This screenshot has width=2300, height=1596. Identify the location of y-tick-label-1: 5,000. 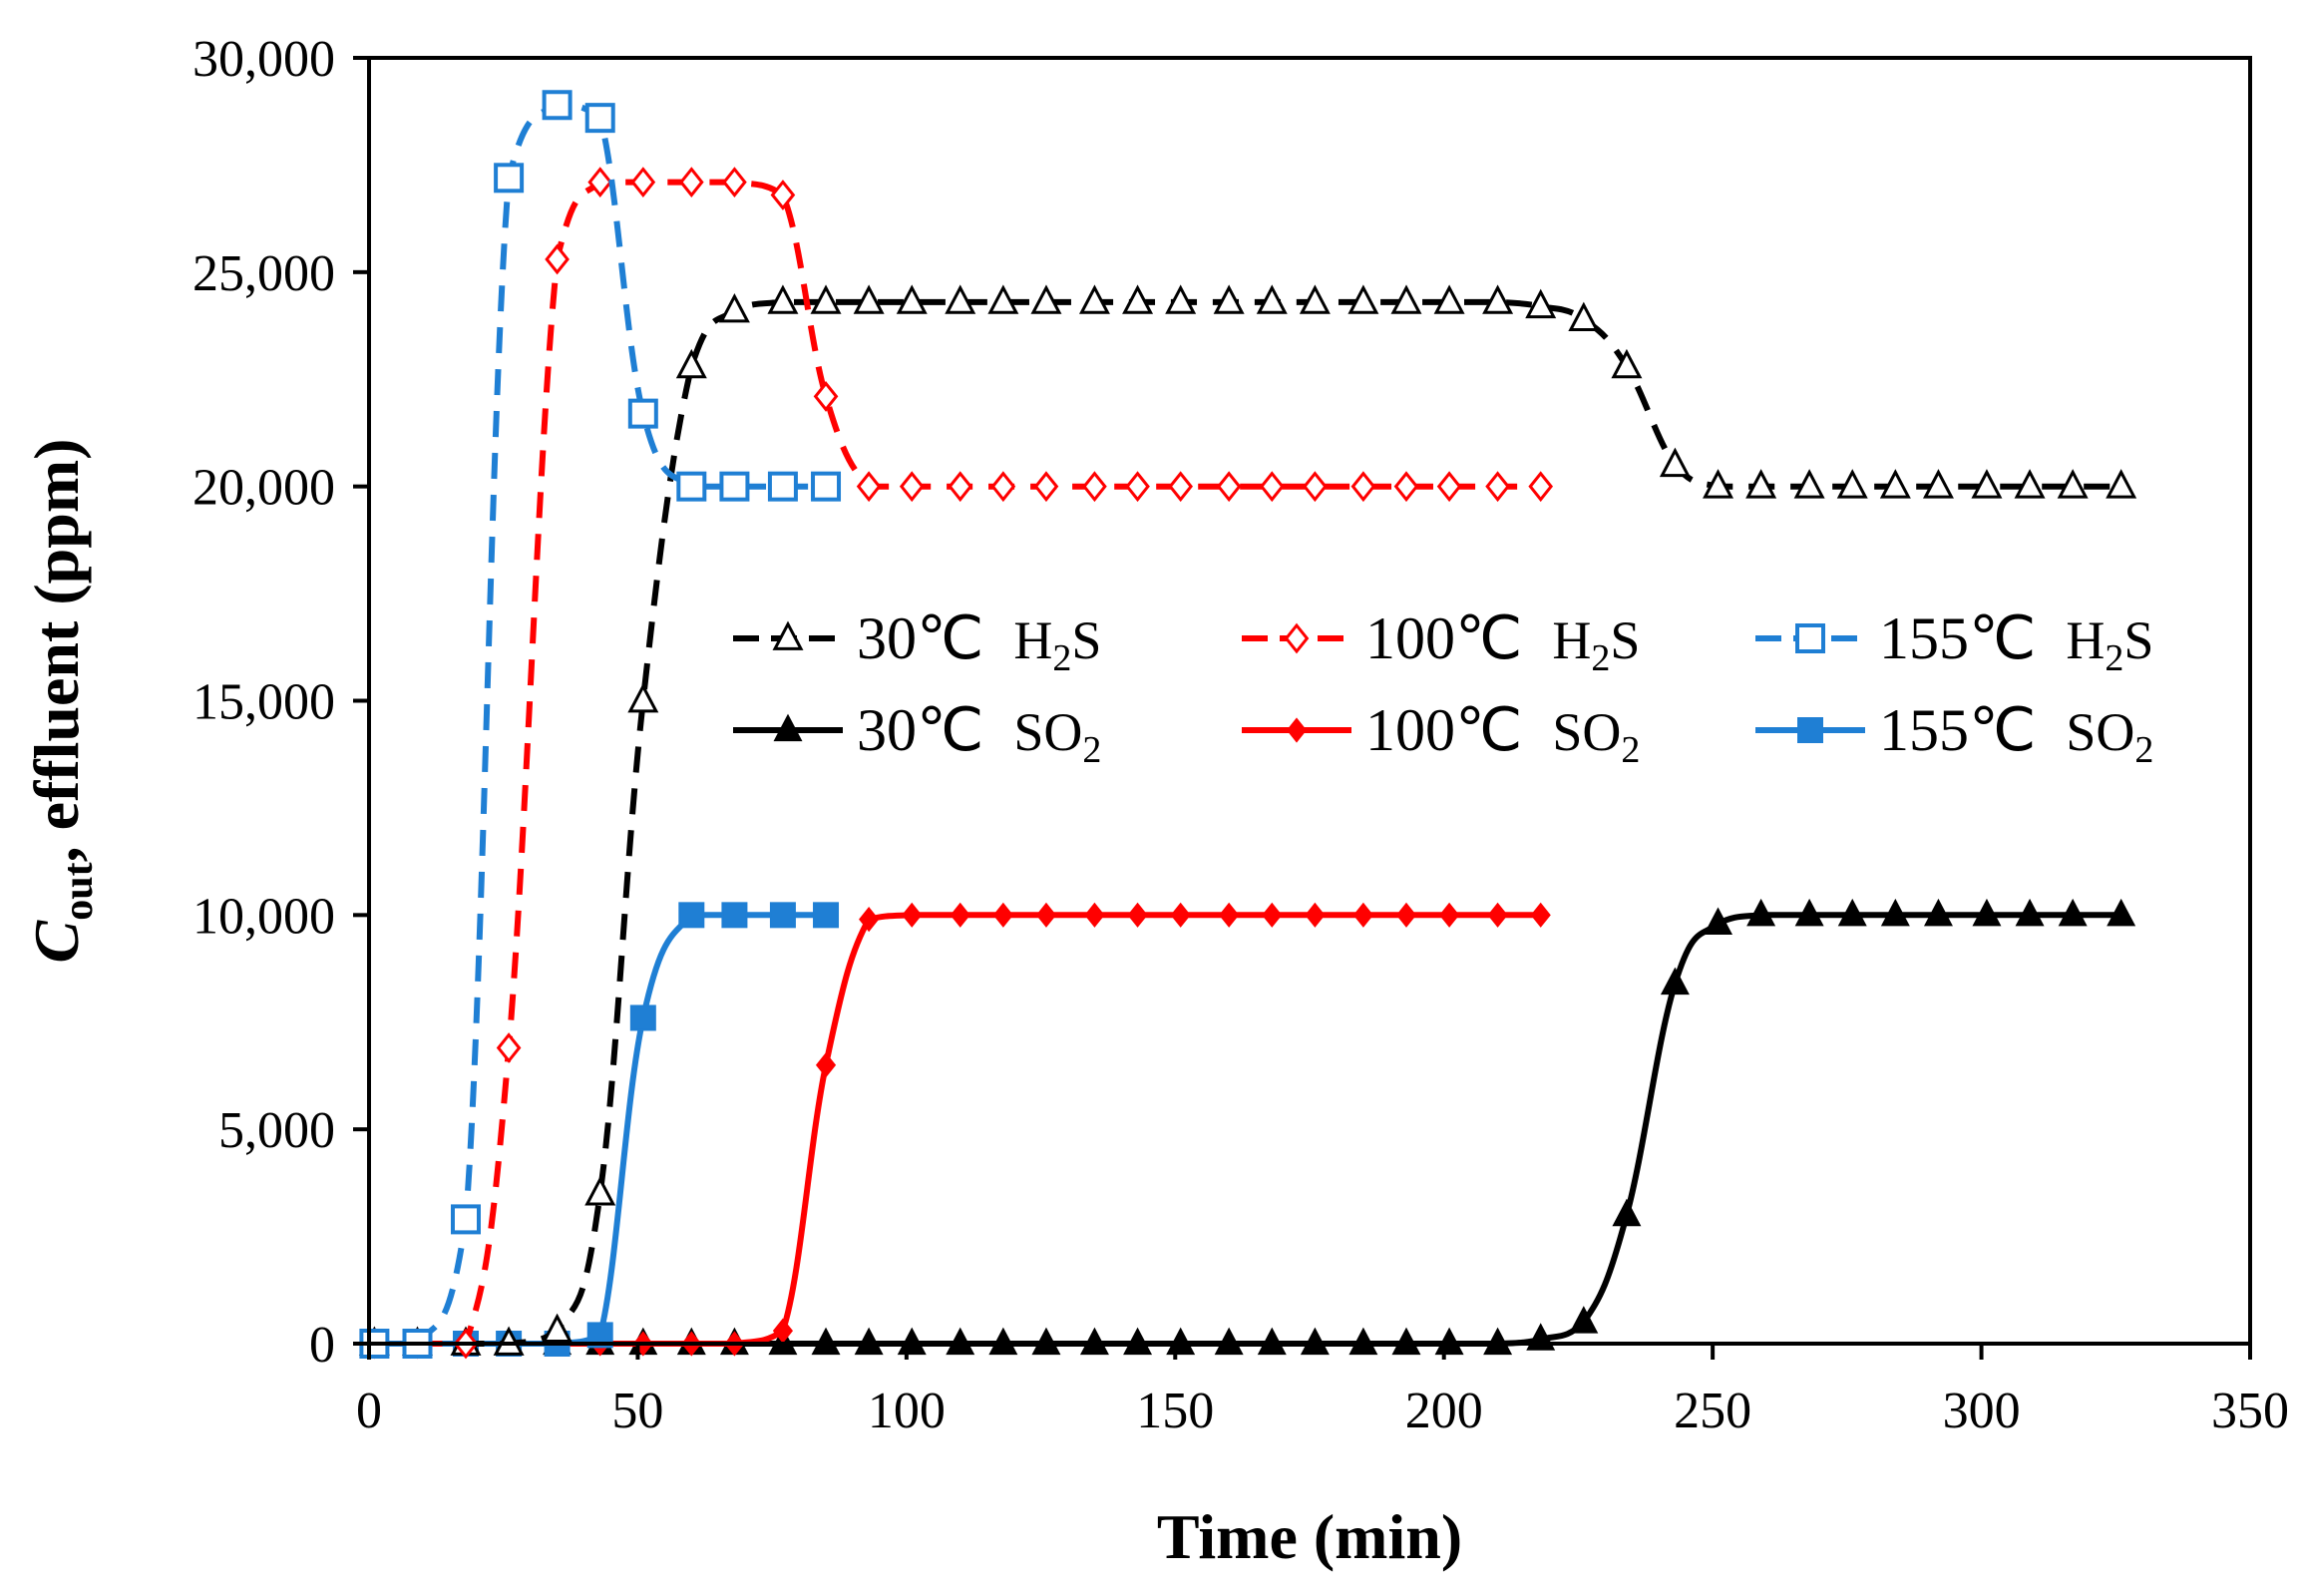
(276, 1130).